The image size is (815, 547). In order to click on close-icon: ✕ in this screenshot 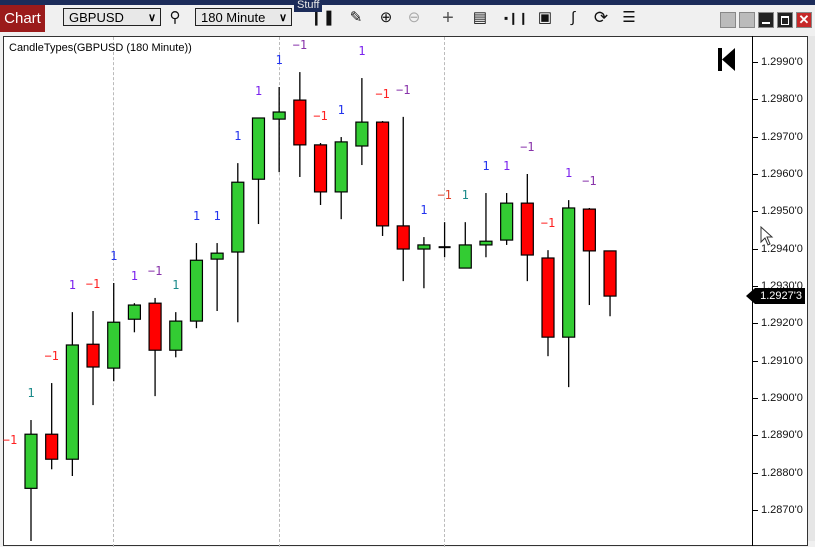, I will do `click(804, 20)`.